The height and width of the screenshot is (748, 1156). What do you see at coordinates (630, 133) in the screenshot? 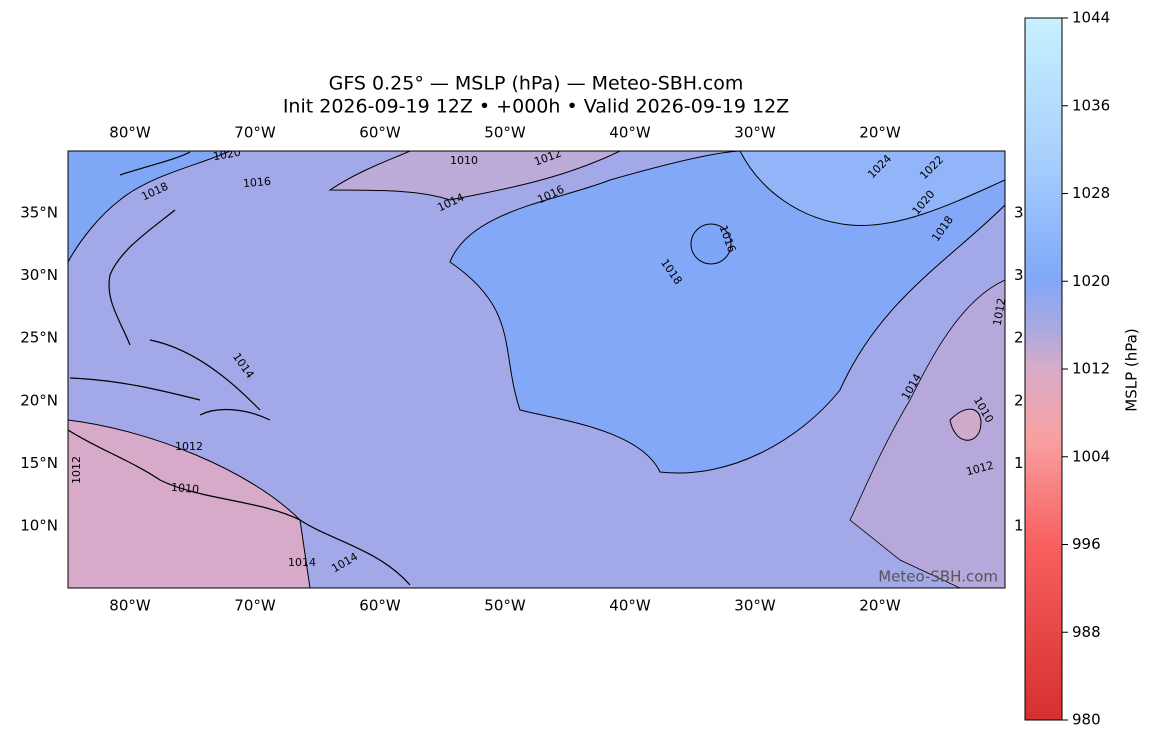
I see `lon-label-top: 40°W` at bounding box center [630, 133].